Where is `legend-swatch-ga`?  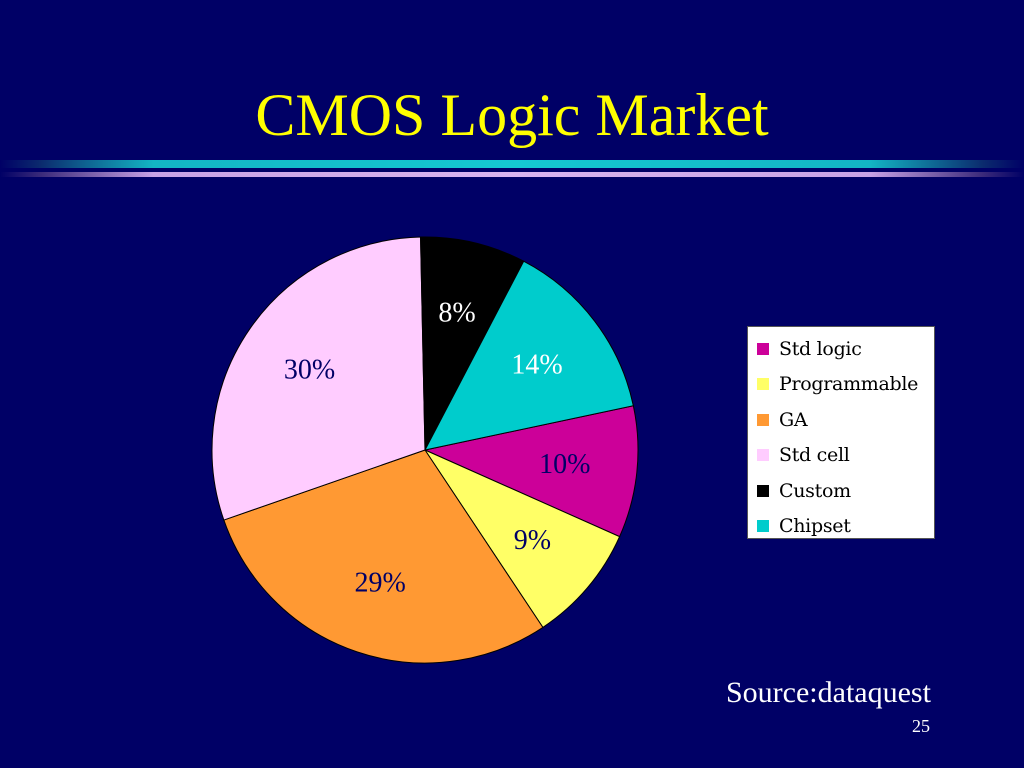
legend-swatch-ga is located at coordinates (763, 419).